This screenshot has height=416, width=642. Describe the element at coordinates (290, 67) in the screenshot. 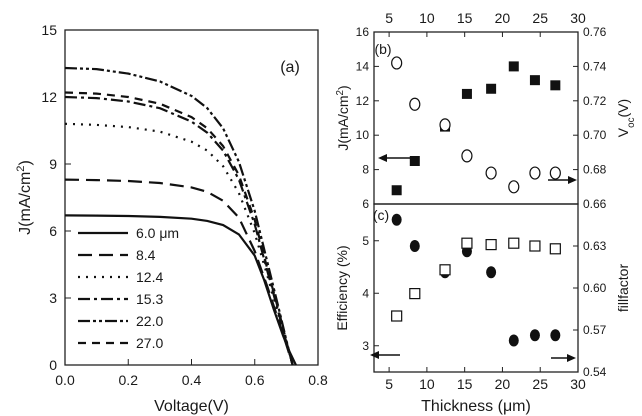

I see `panel-a-tag: (a)` at that location.